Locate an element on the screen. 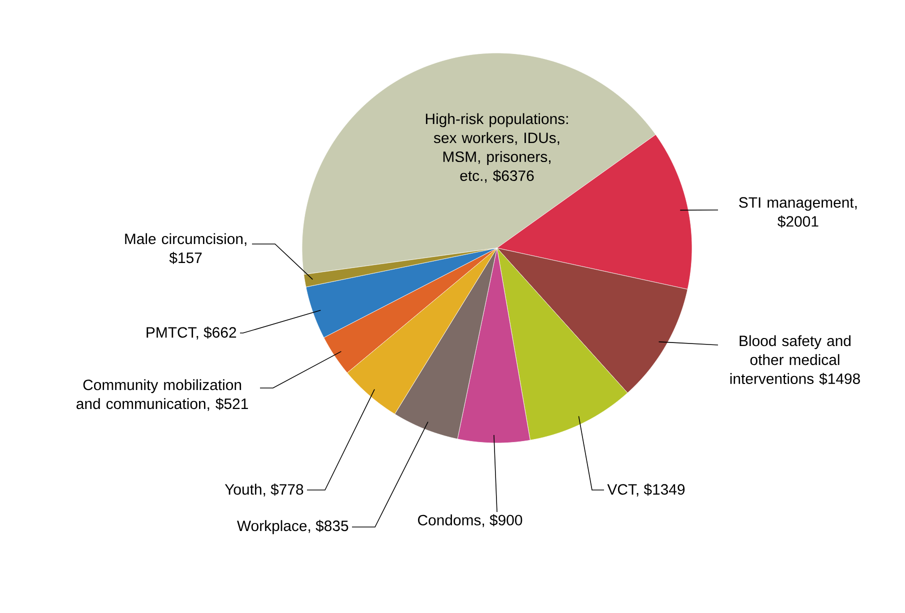  slice-label: PMTCT, $662 is located at coordinates (191, 333).